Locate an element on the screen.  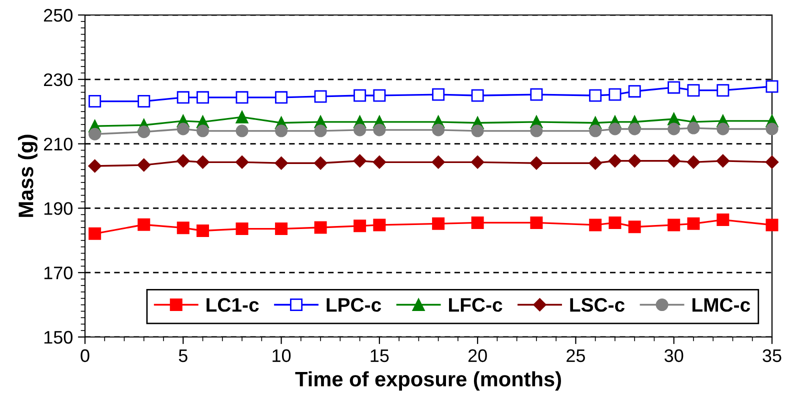
x-tick-label: 35 is located at coordinates (772, 355).